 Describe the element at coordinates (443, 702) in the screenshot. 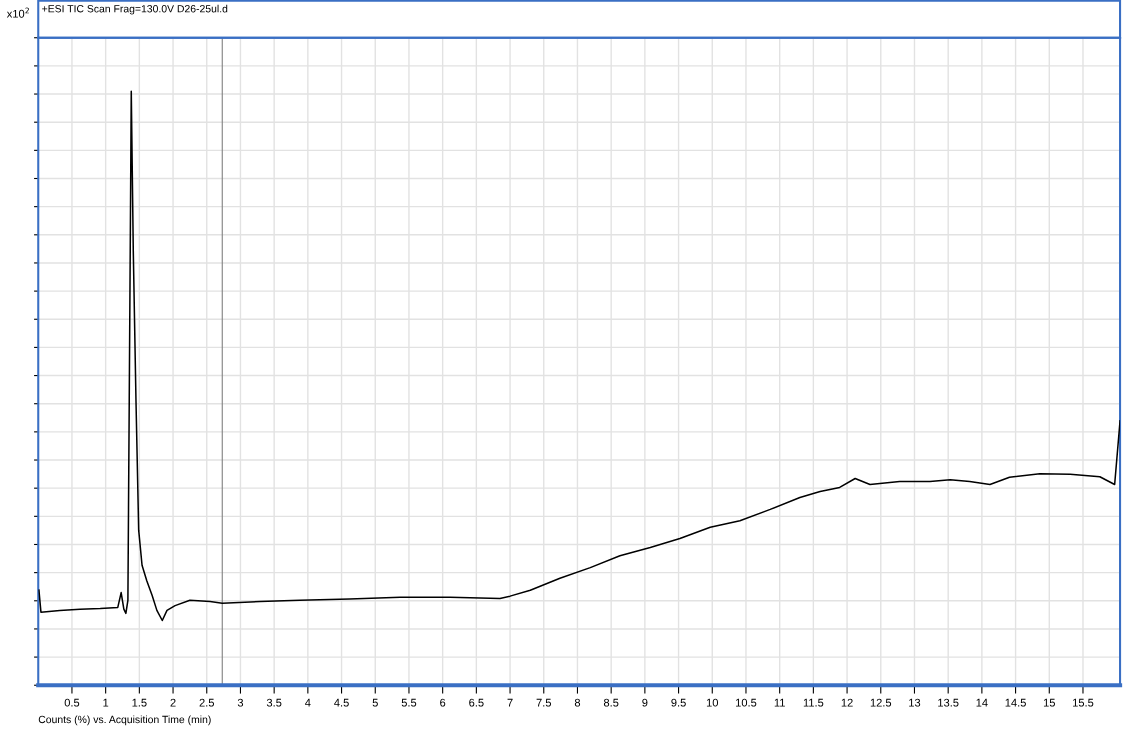

I see `x-tick-label: 6` at that location.